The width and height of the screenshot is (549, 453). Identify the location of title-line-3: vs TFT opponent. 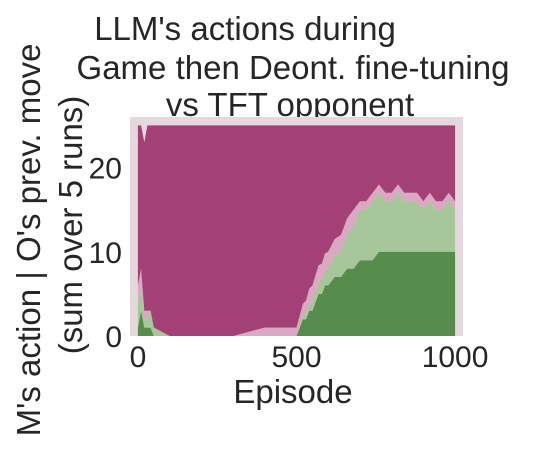
(290, 104).